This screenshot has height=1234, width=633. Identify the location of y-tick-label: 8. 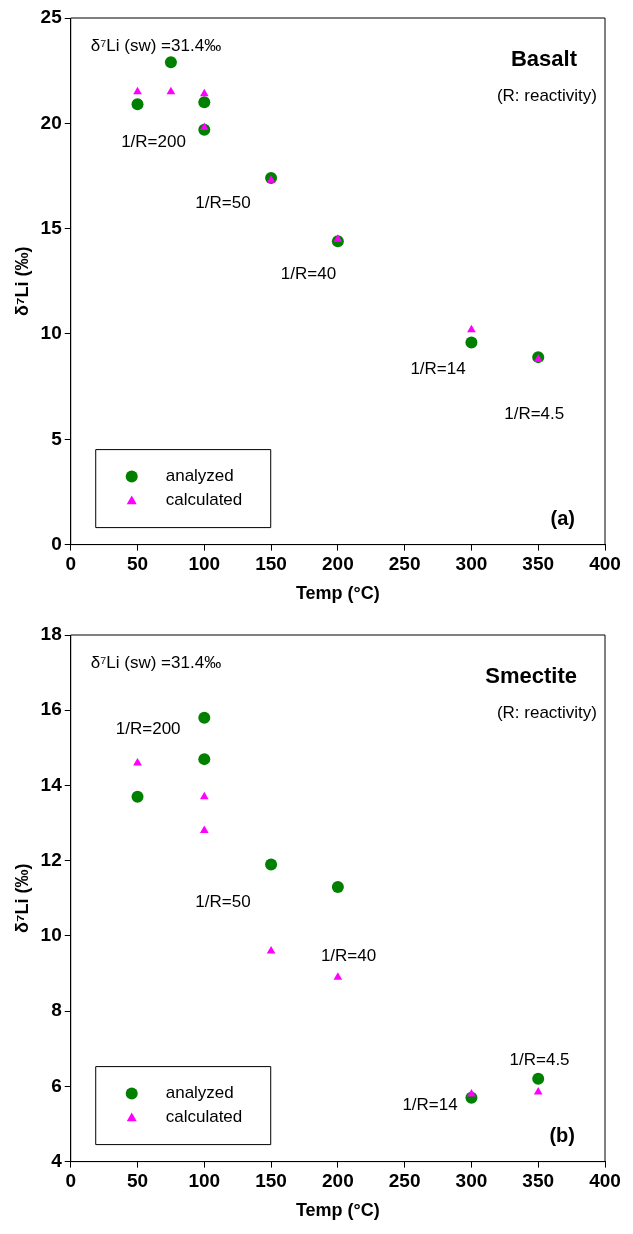
(56, 1010).